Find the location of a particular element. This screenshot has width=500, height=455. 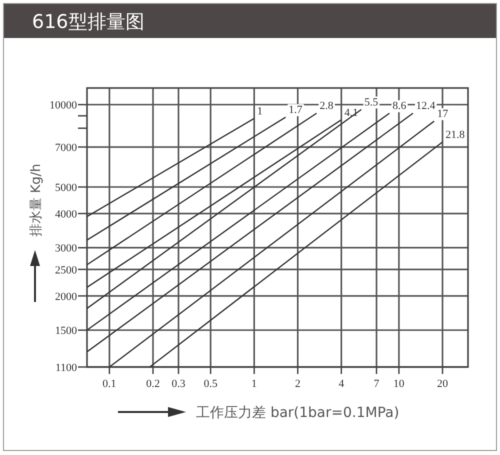

y-tick-label: 1500 is located at coordinates (66, 331).